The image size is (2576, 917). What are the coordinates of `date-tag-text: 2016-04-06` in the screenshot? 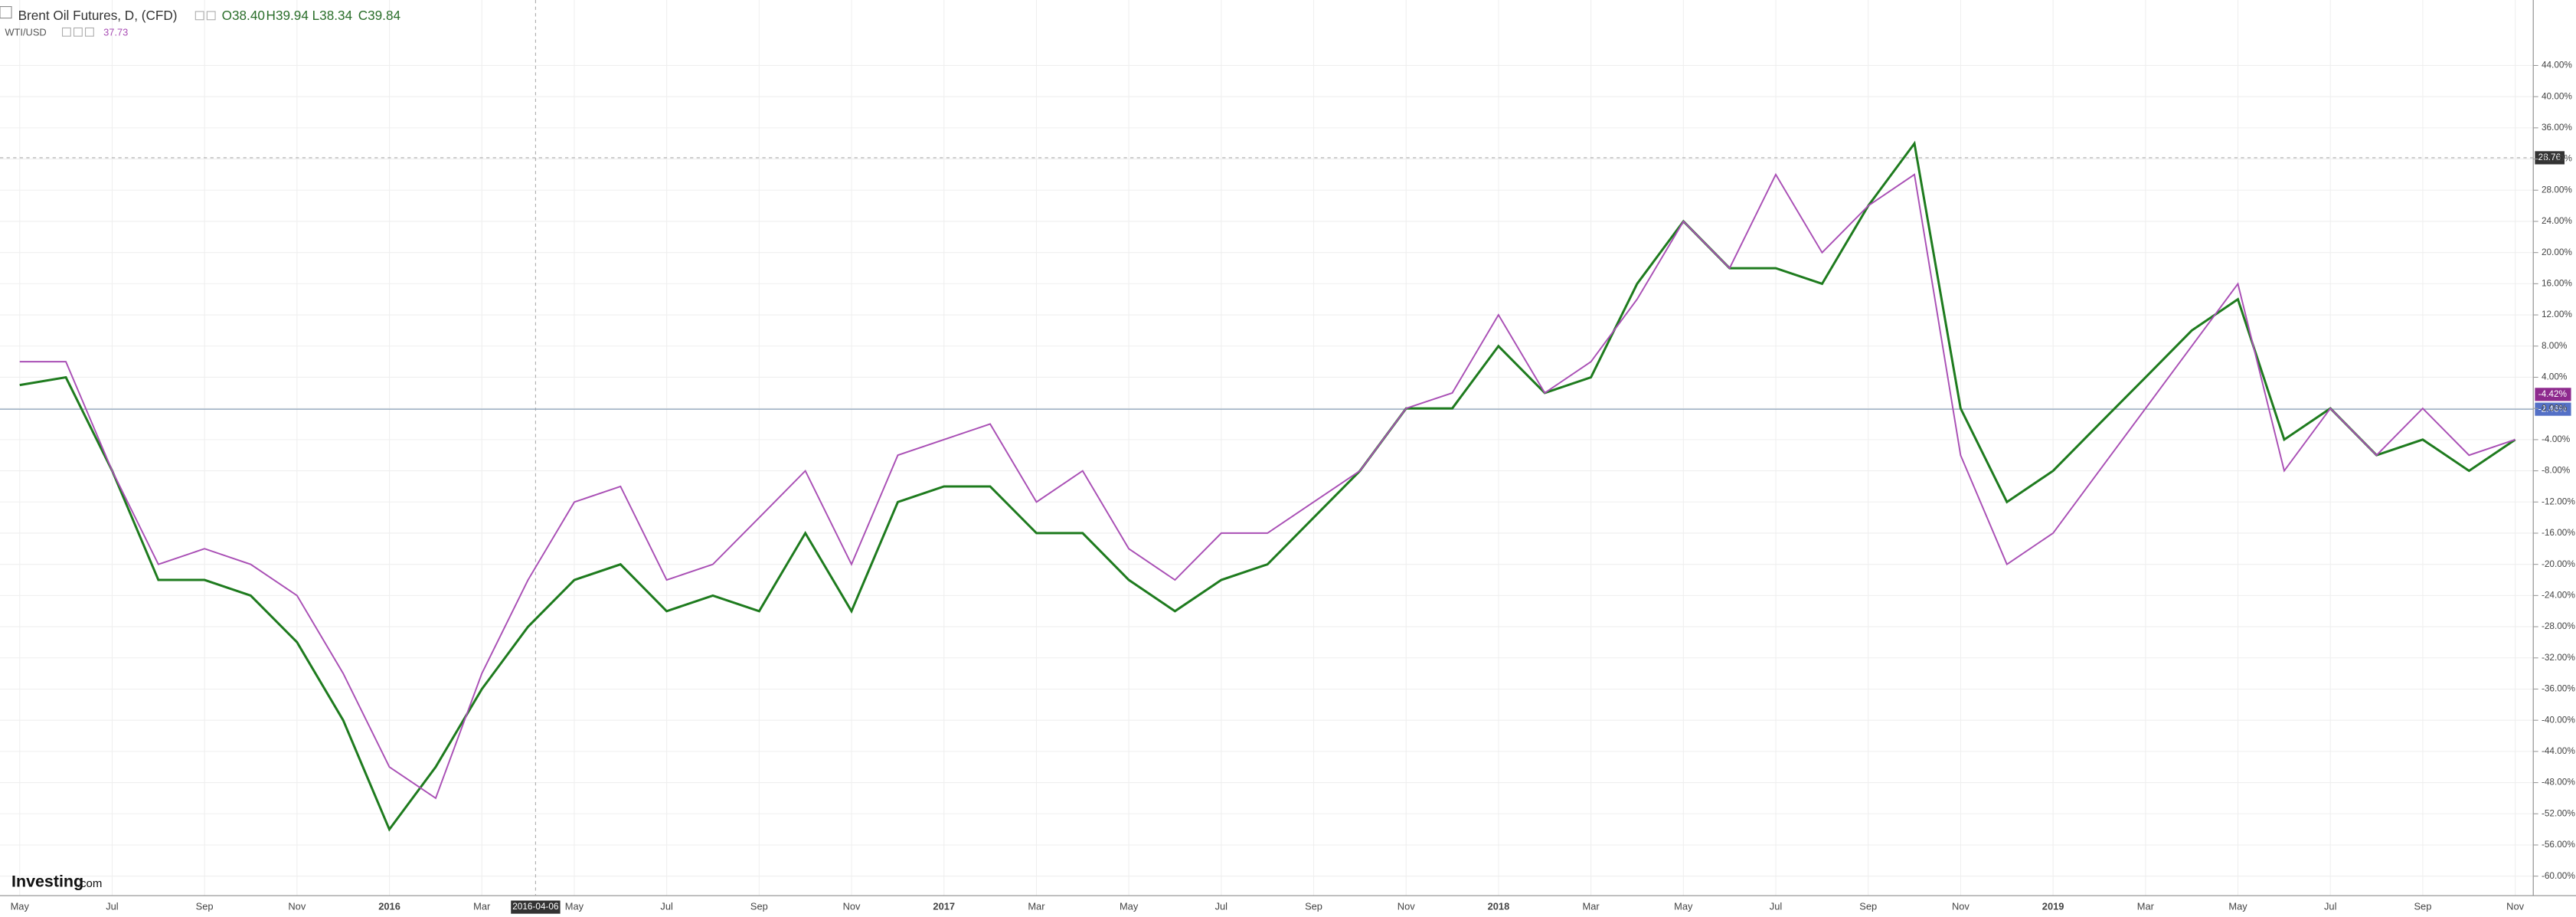 It's located at (535, 907).